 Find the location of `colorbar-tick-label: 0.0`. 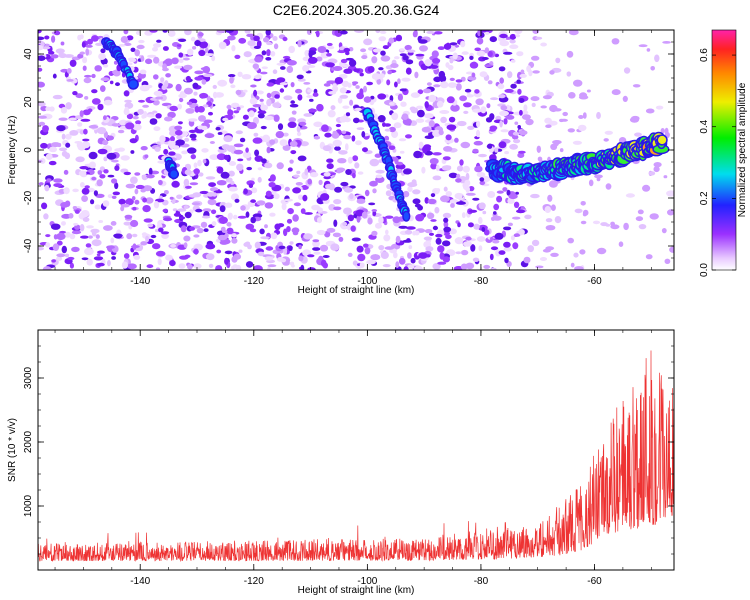

colorbar-tick-label: 0.0 is located at coordinates (704, 270).